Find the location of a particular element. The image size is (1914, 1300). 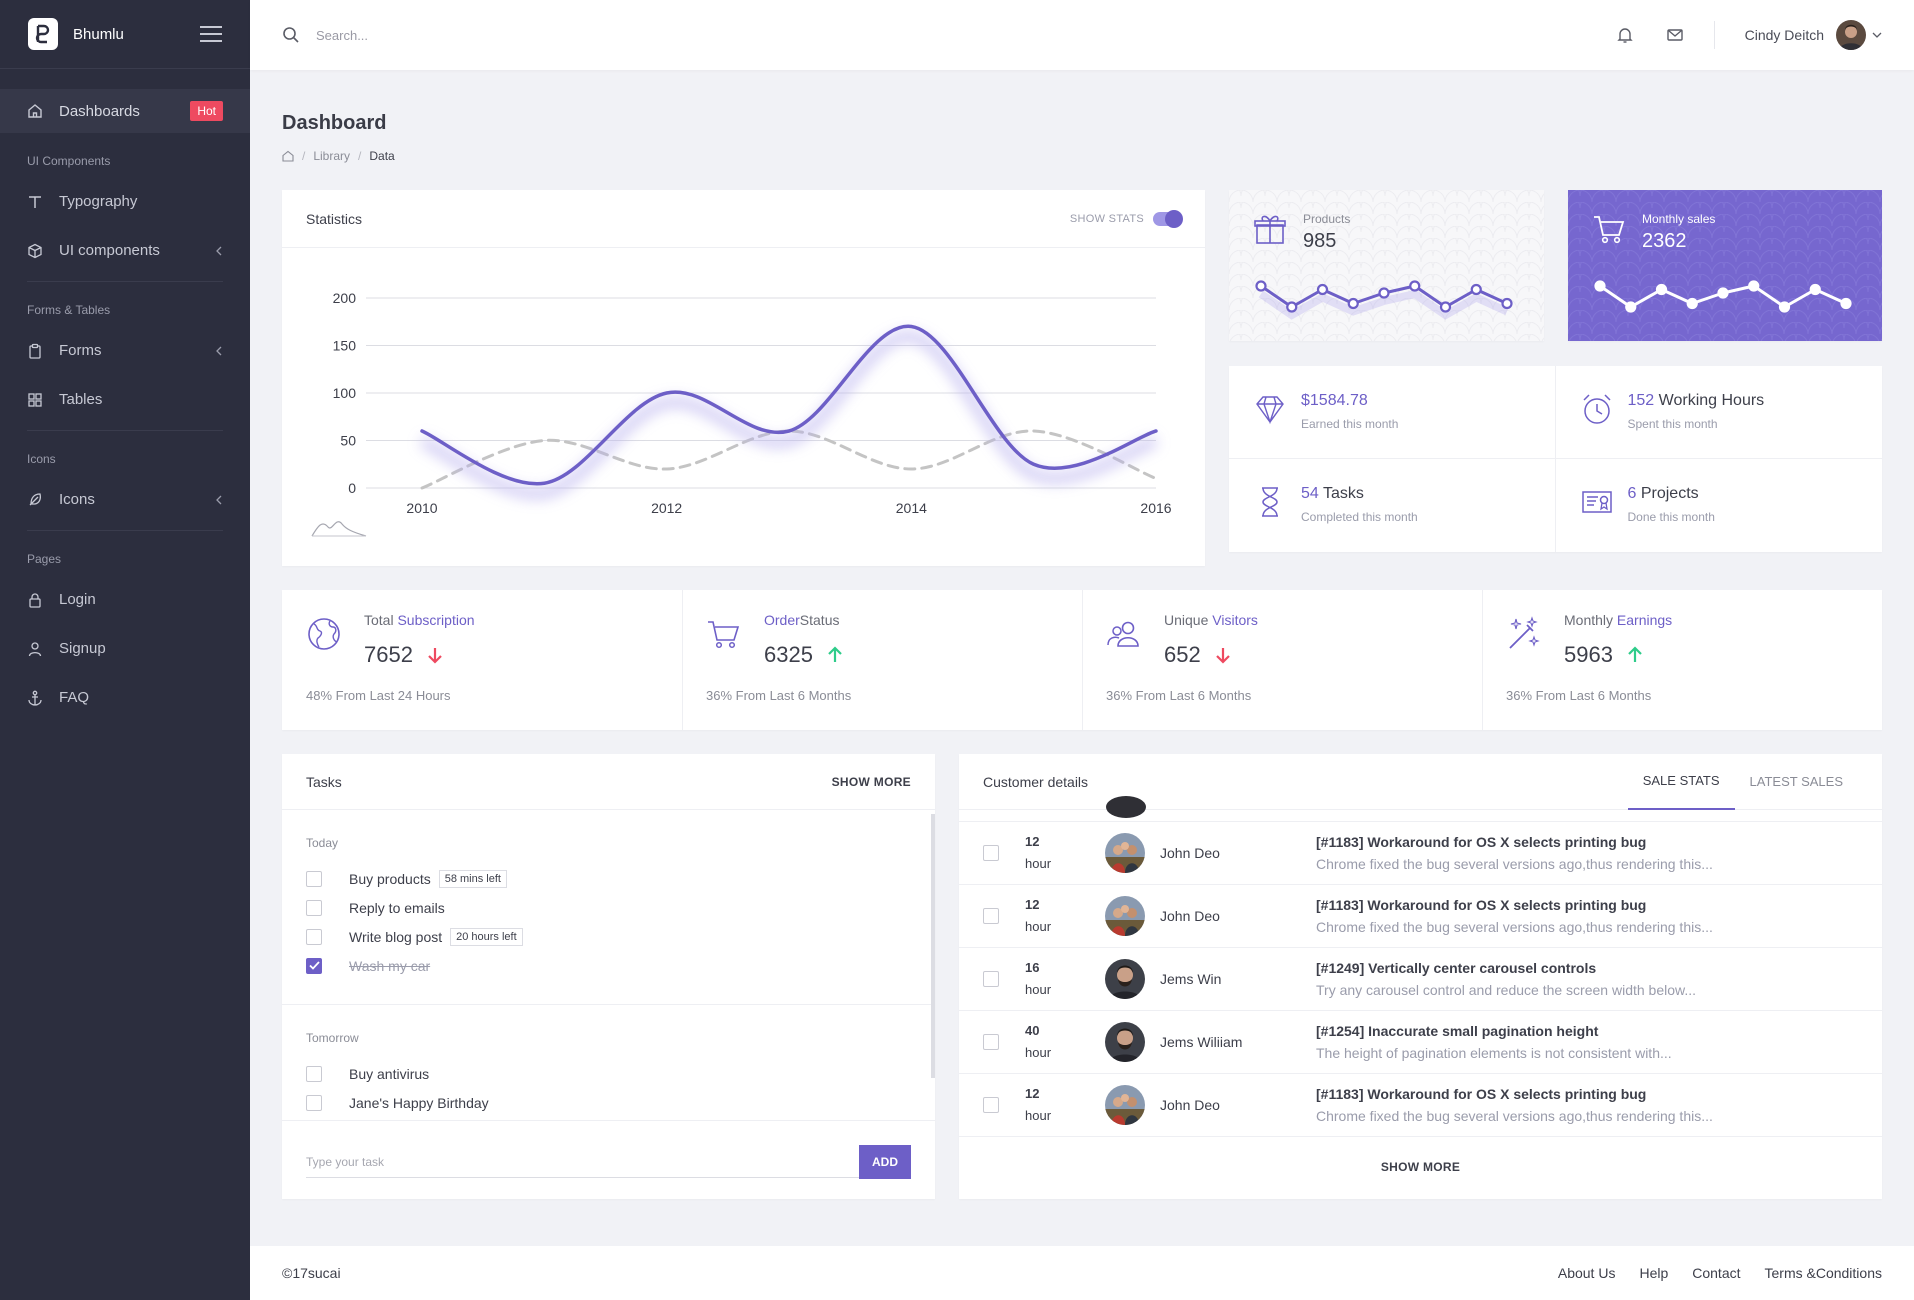

sidebar-item-forms: Forms is located at coordinates (125, 350).